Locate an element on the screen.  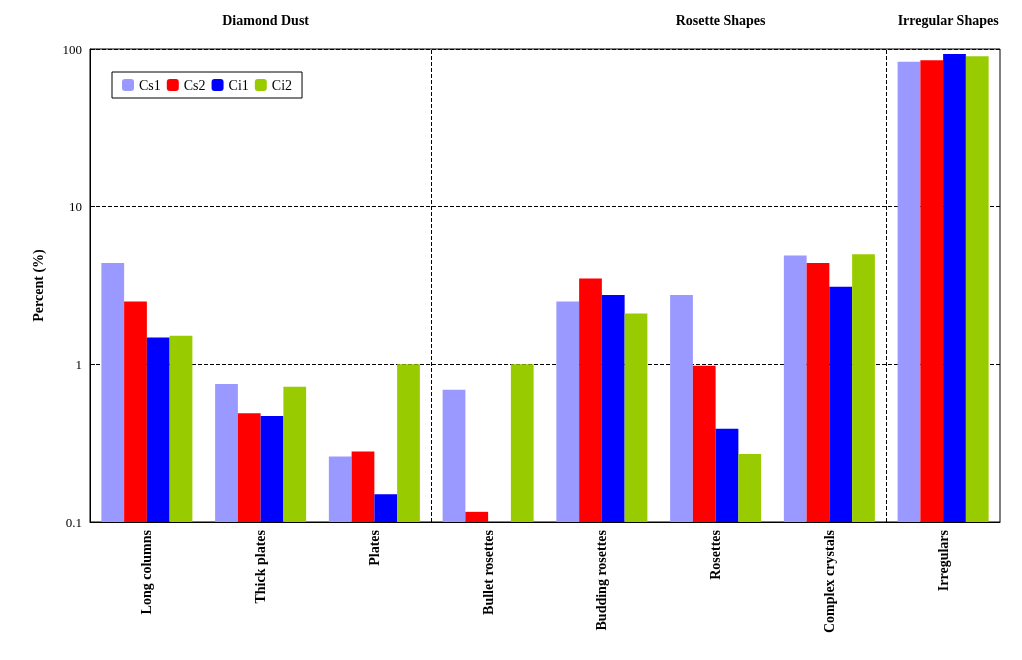
y-tick-label: 10 is located at coordinates (75, 207).